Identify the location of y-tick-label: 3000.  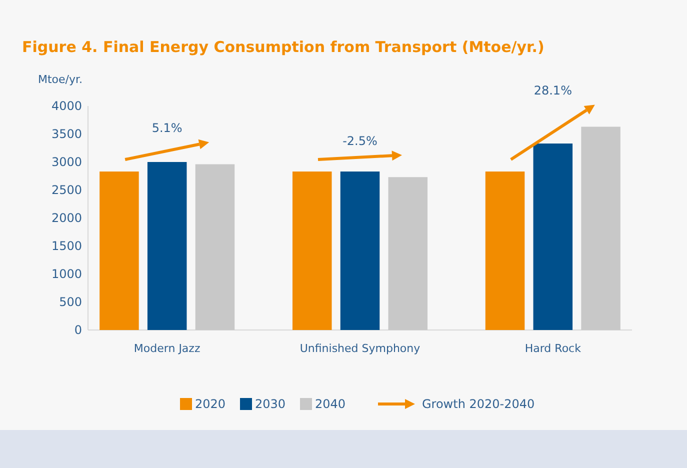
(66, 162).